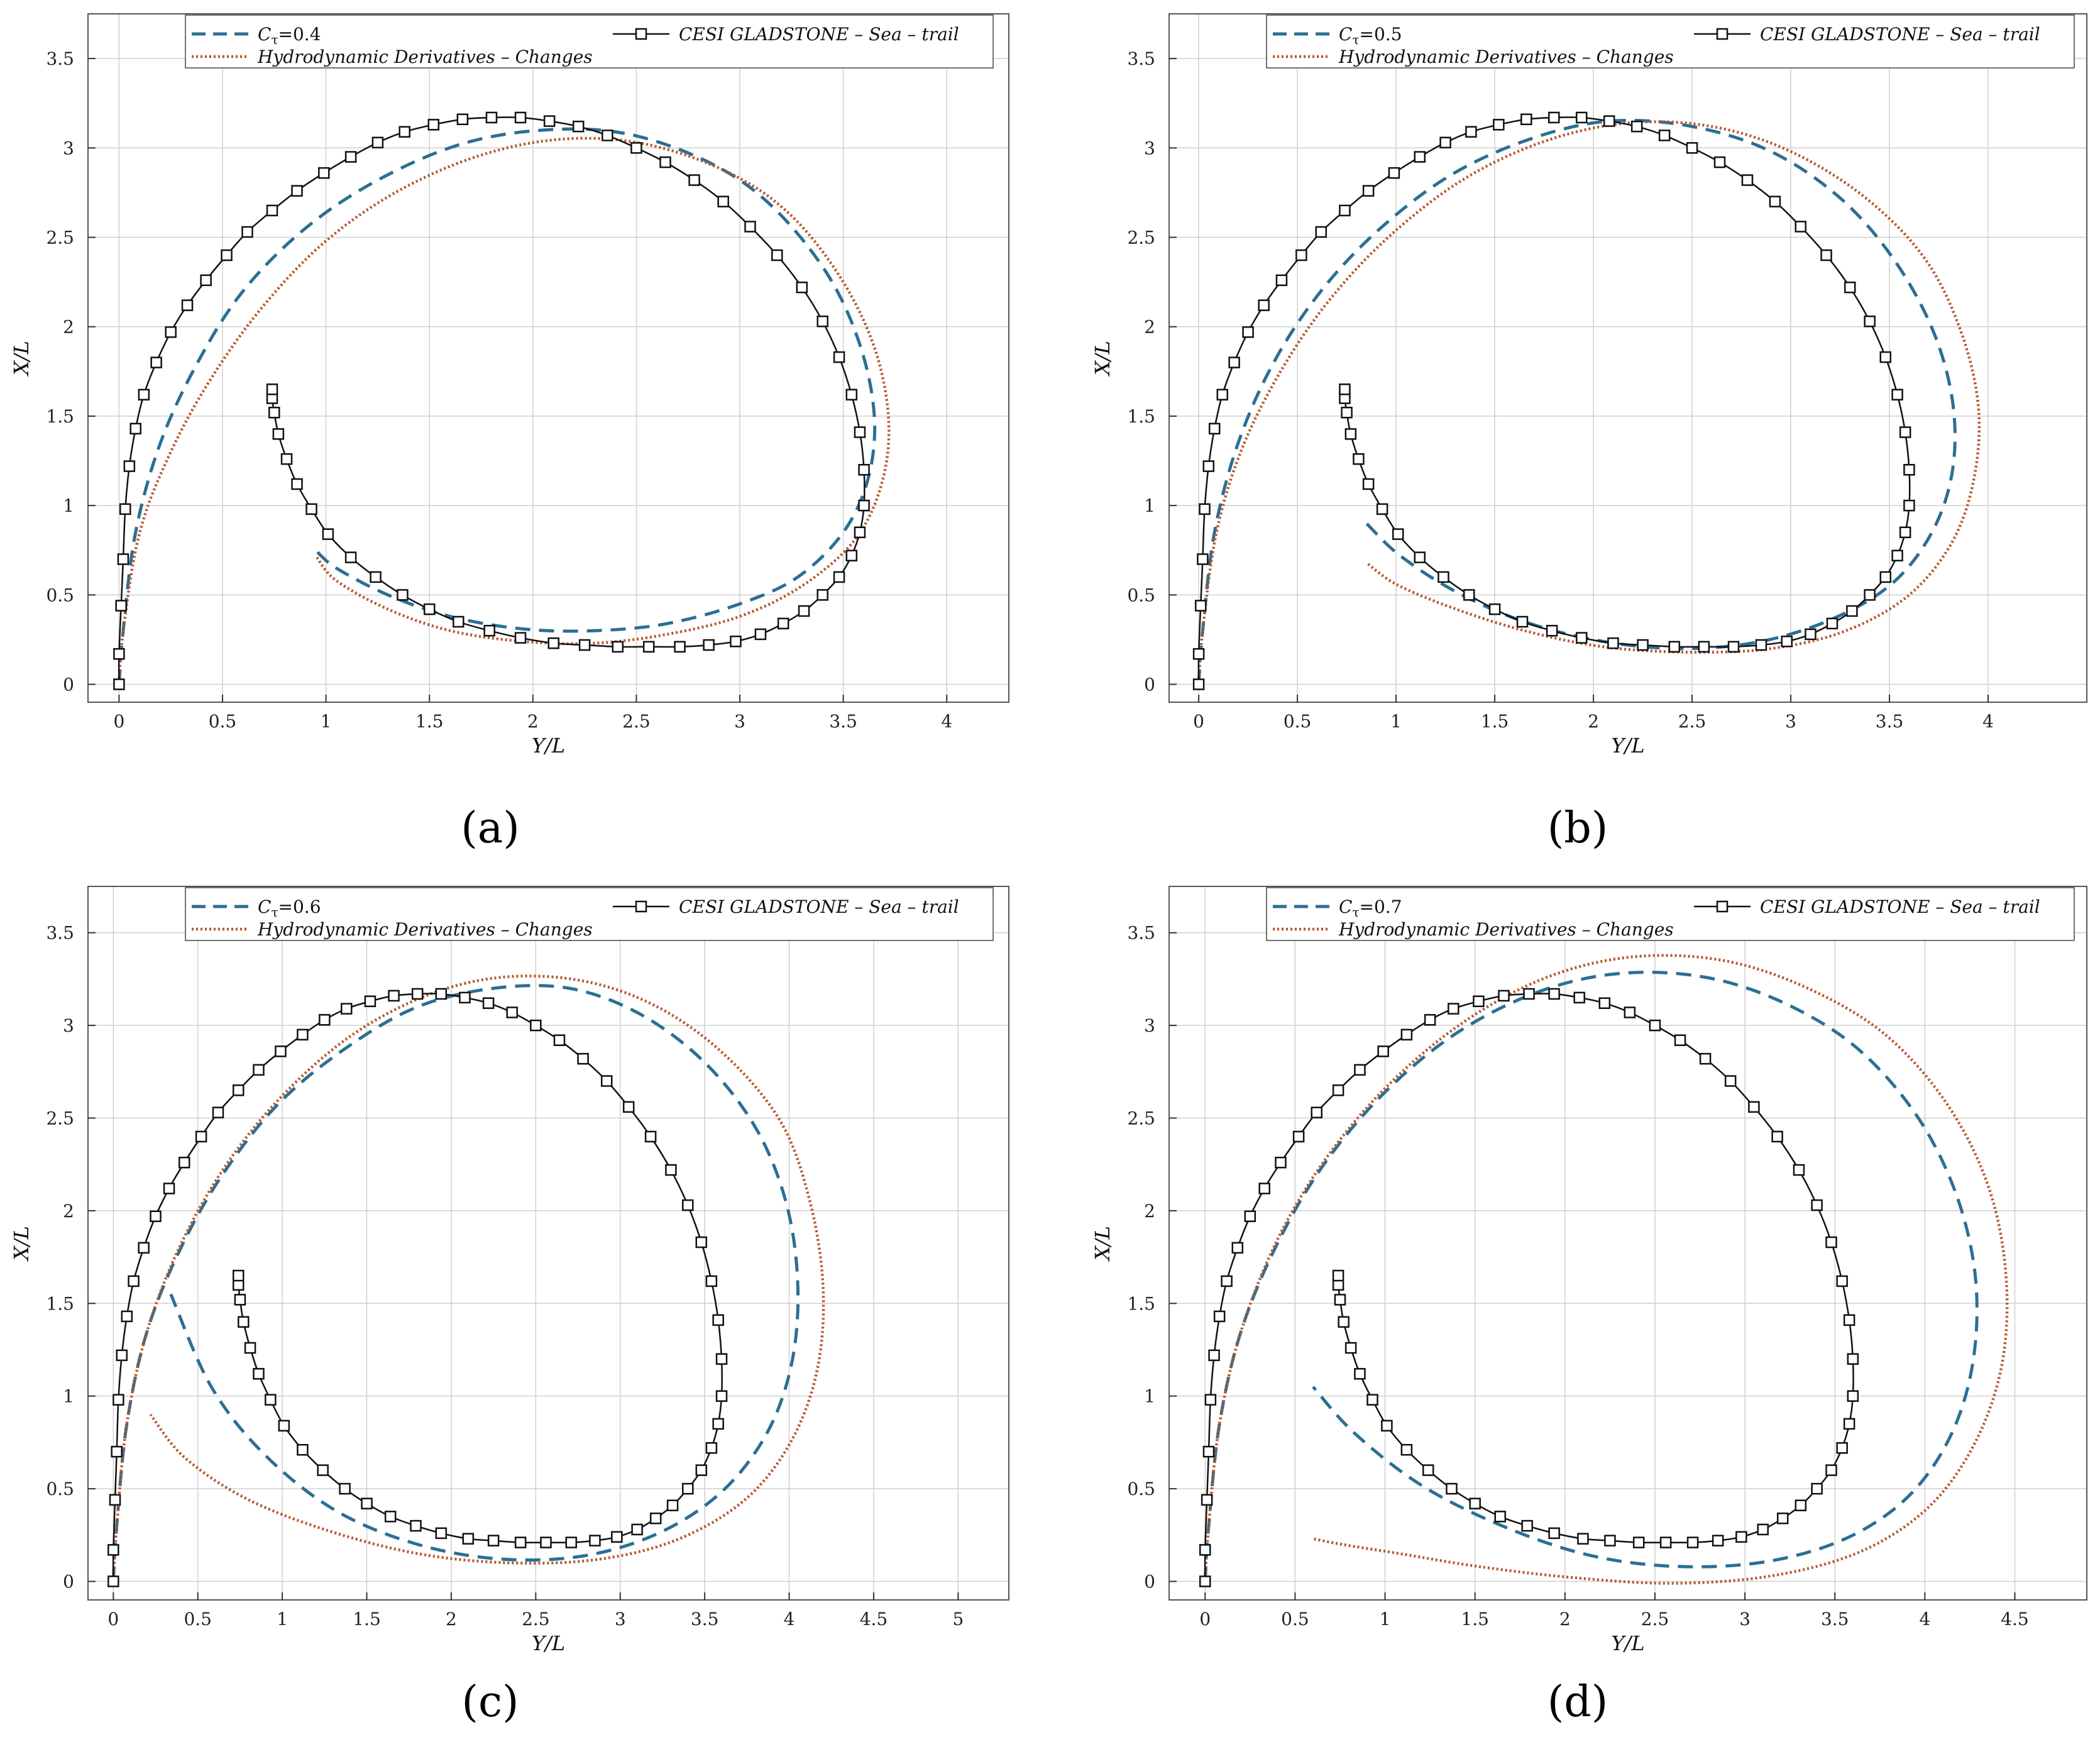  Describe the element at coordinates (425, 929) in the screenshot. I see `legend-label-2: Hydrodynamic Derivatives – Changes` at that location.